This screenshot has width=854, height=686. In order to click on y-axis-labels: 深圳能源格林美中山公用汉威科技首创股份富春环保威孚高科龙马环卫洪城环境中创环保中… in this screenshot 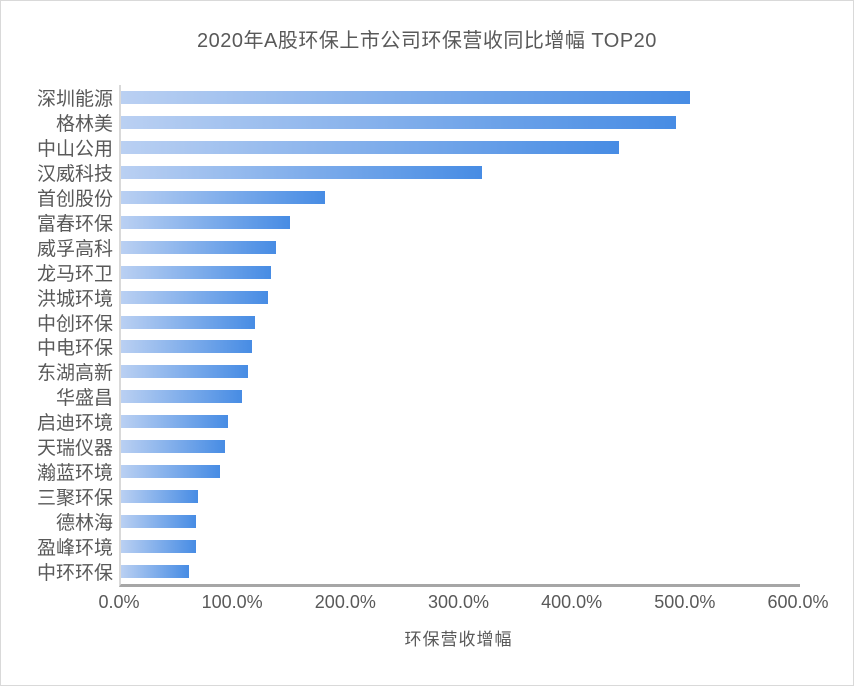, I will do `click(57, 334)`.